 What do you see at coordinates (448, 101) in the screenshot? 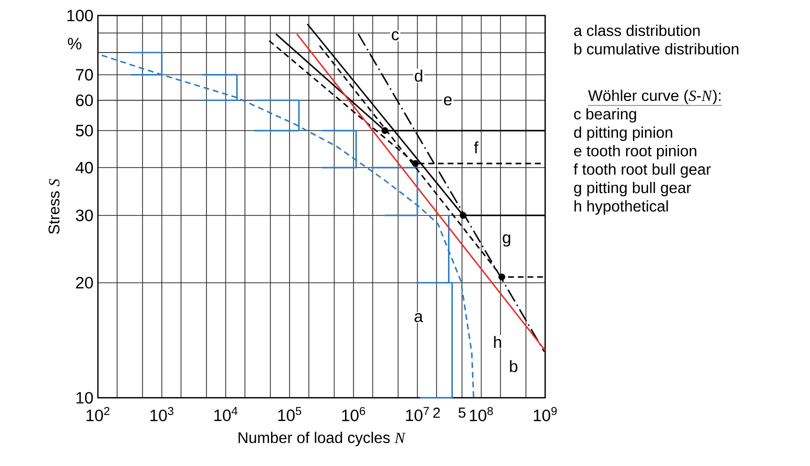
I see `annotation: e` at bounding box center [448, 101].